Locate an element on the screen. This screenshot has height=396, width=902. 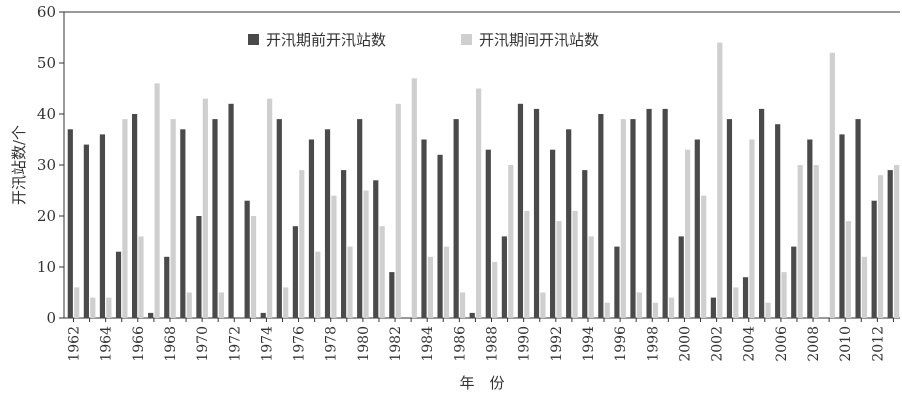
bar-during-2007 is located at coordinates (800, 241).